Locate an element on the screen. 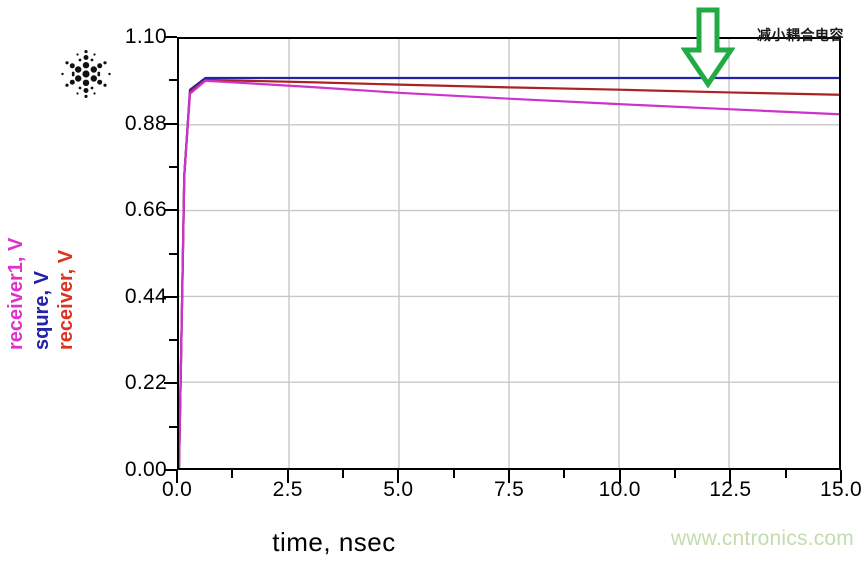 The width and height of the screenshot is (868, 561). x-axis-tick-marks is located at coordinates (509, 477).